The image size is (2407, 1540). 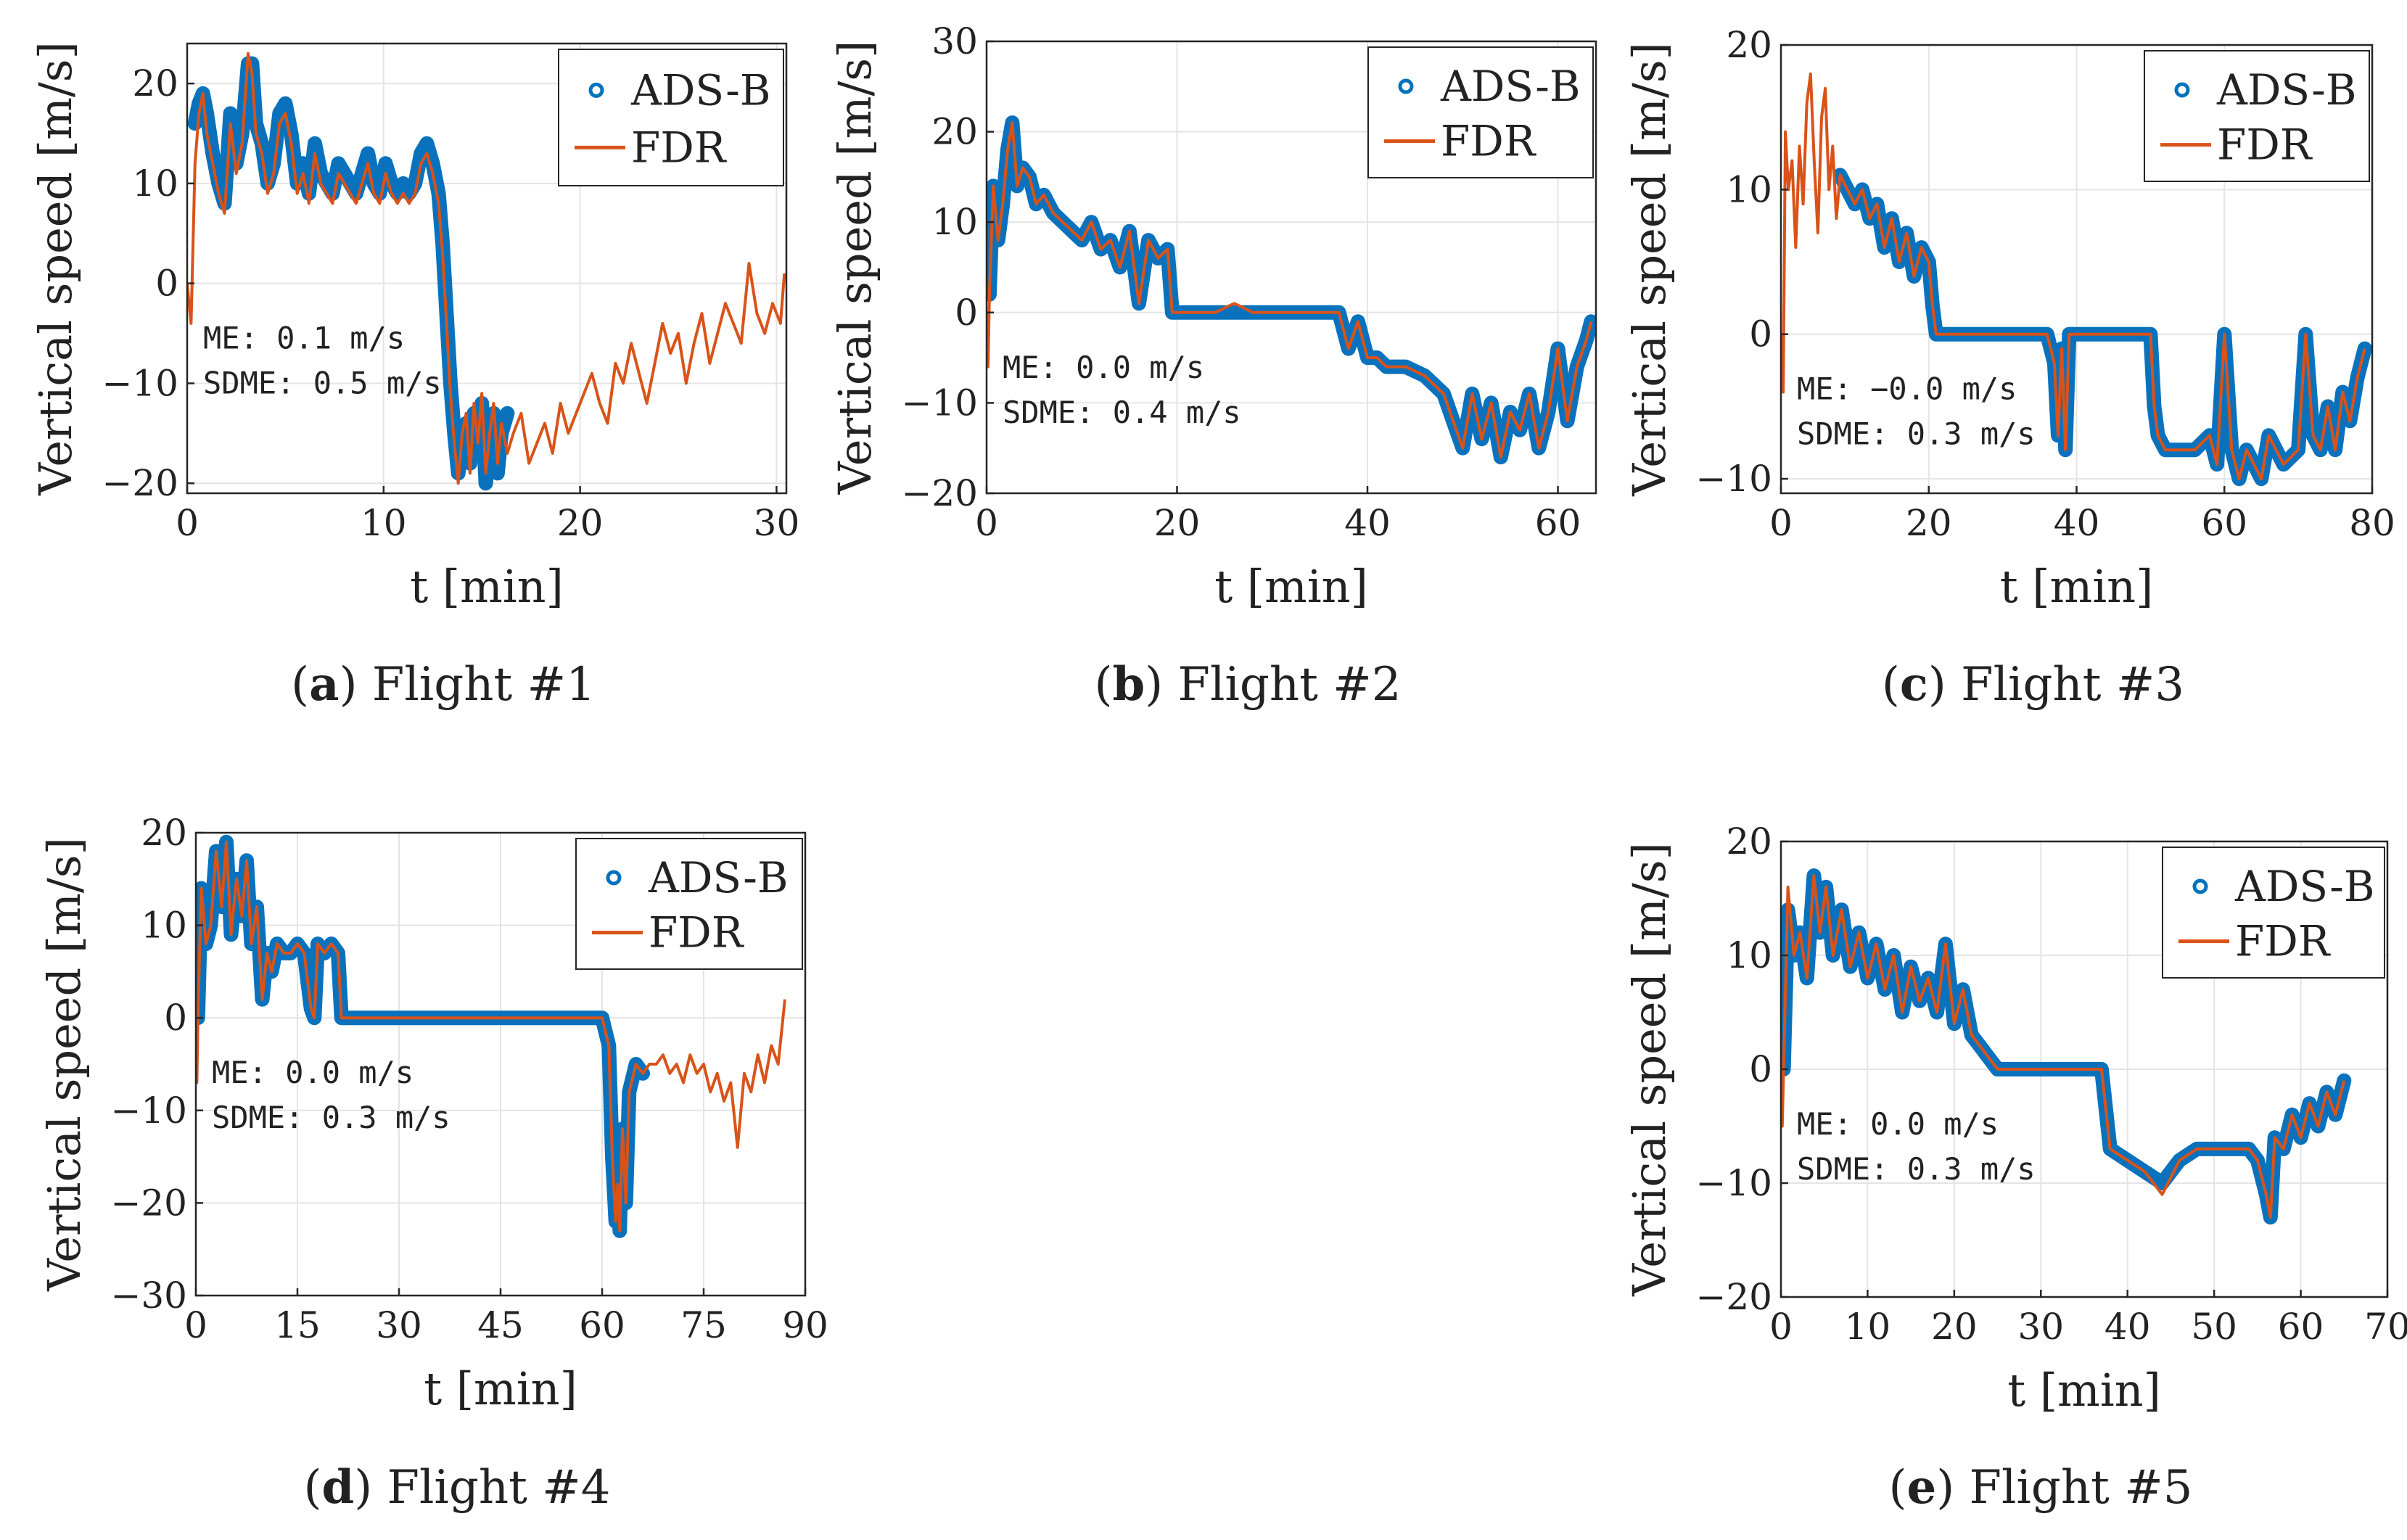 I want to click on x-tick-label: 90, so click(x=805, y=1325).